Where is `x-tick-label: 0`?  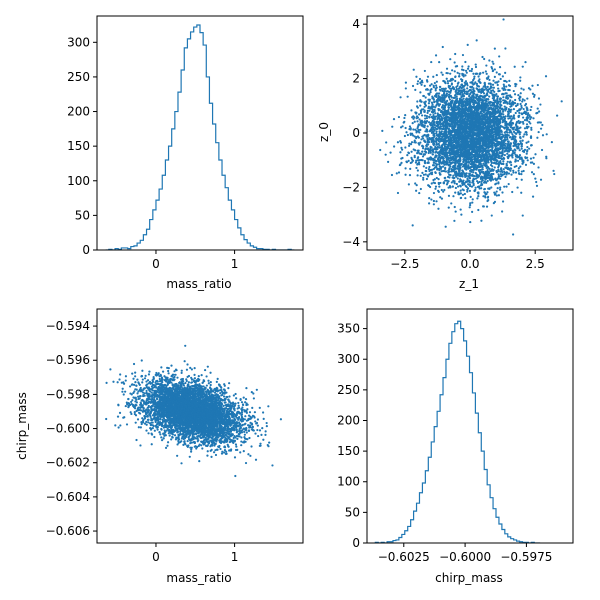
x-tick-label: 0 is located at coordinates (156, 264).